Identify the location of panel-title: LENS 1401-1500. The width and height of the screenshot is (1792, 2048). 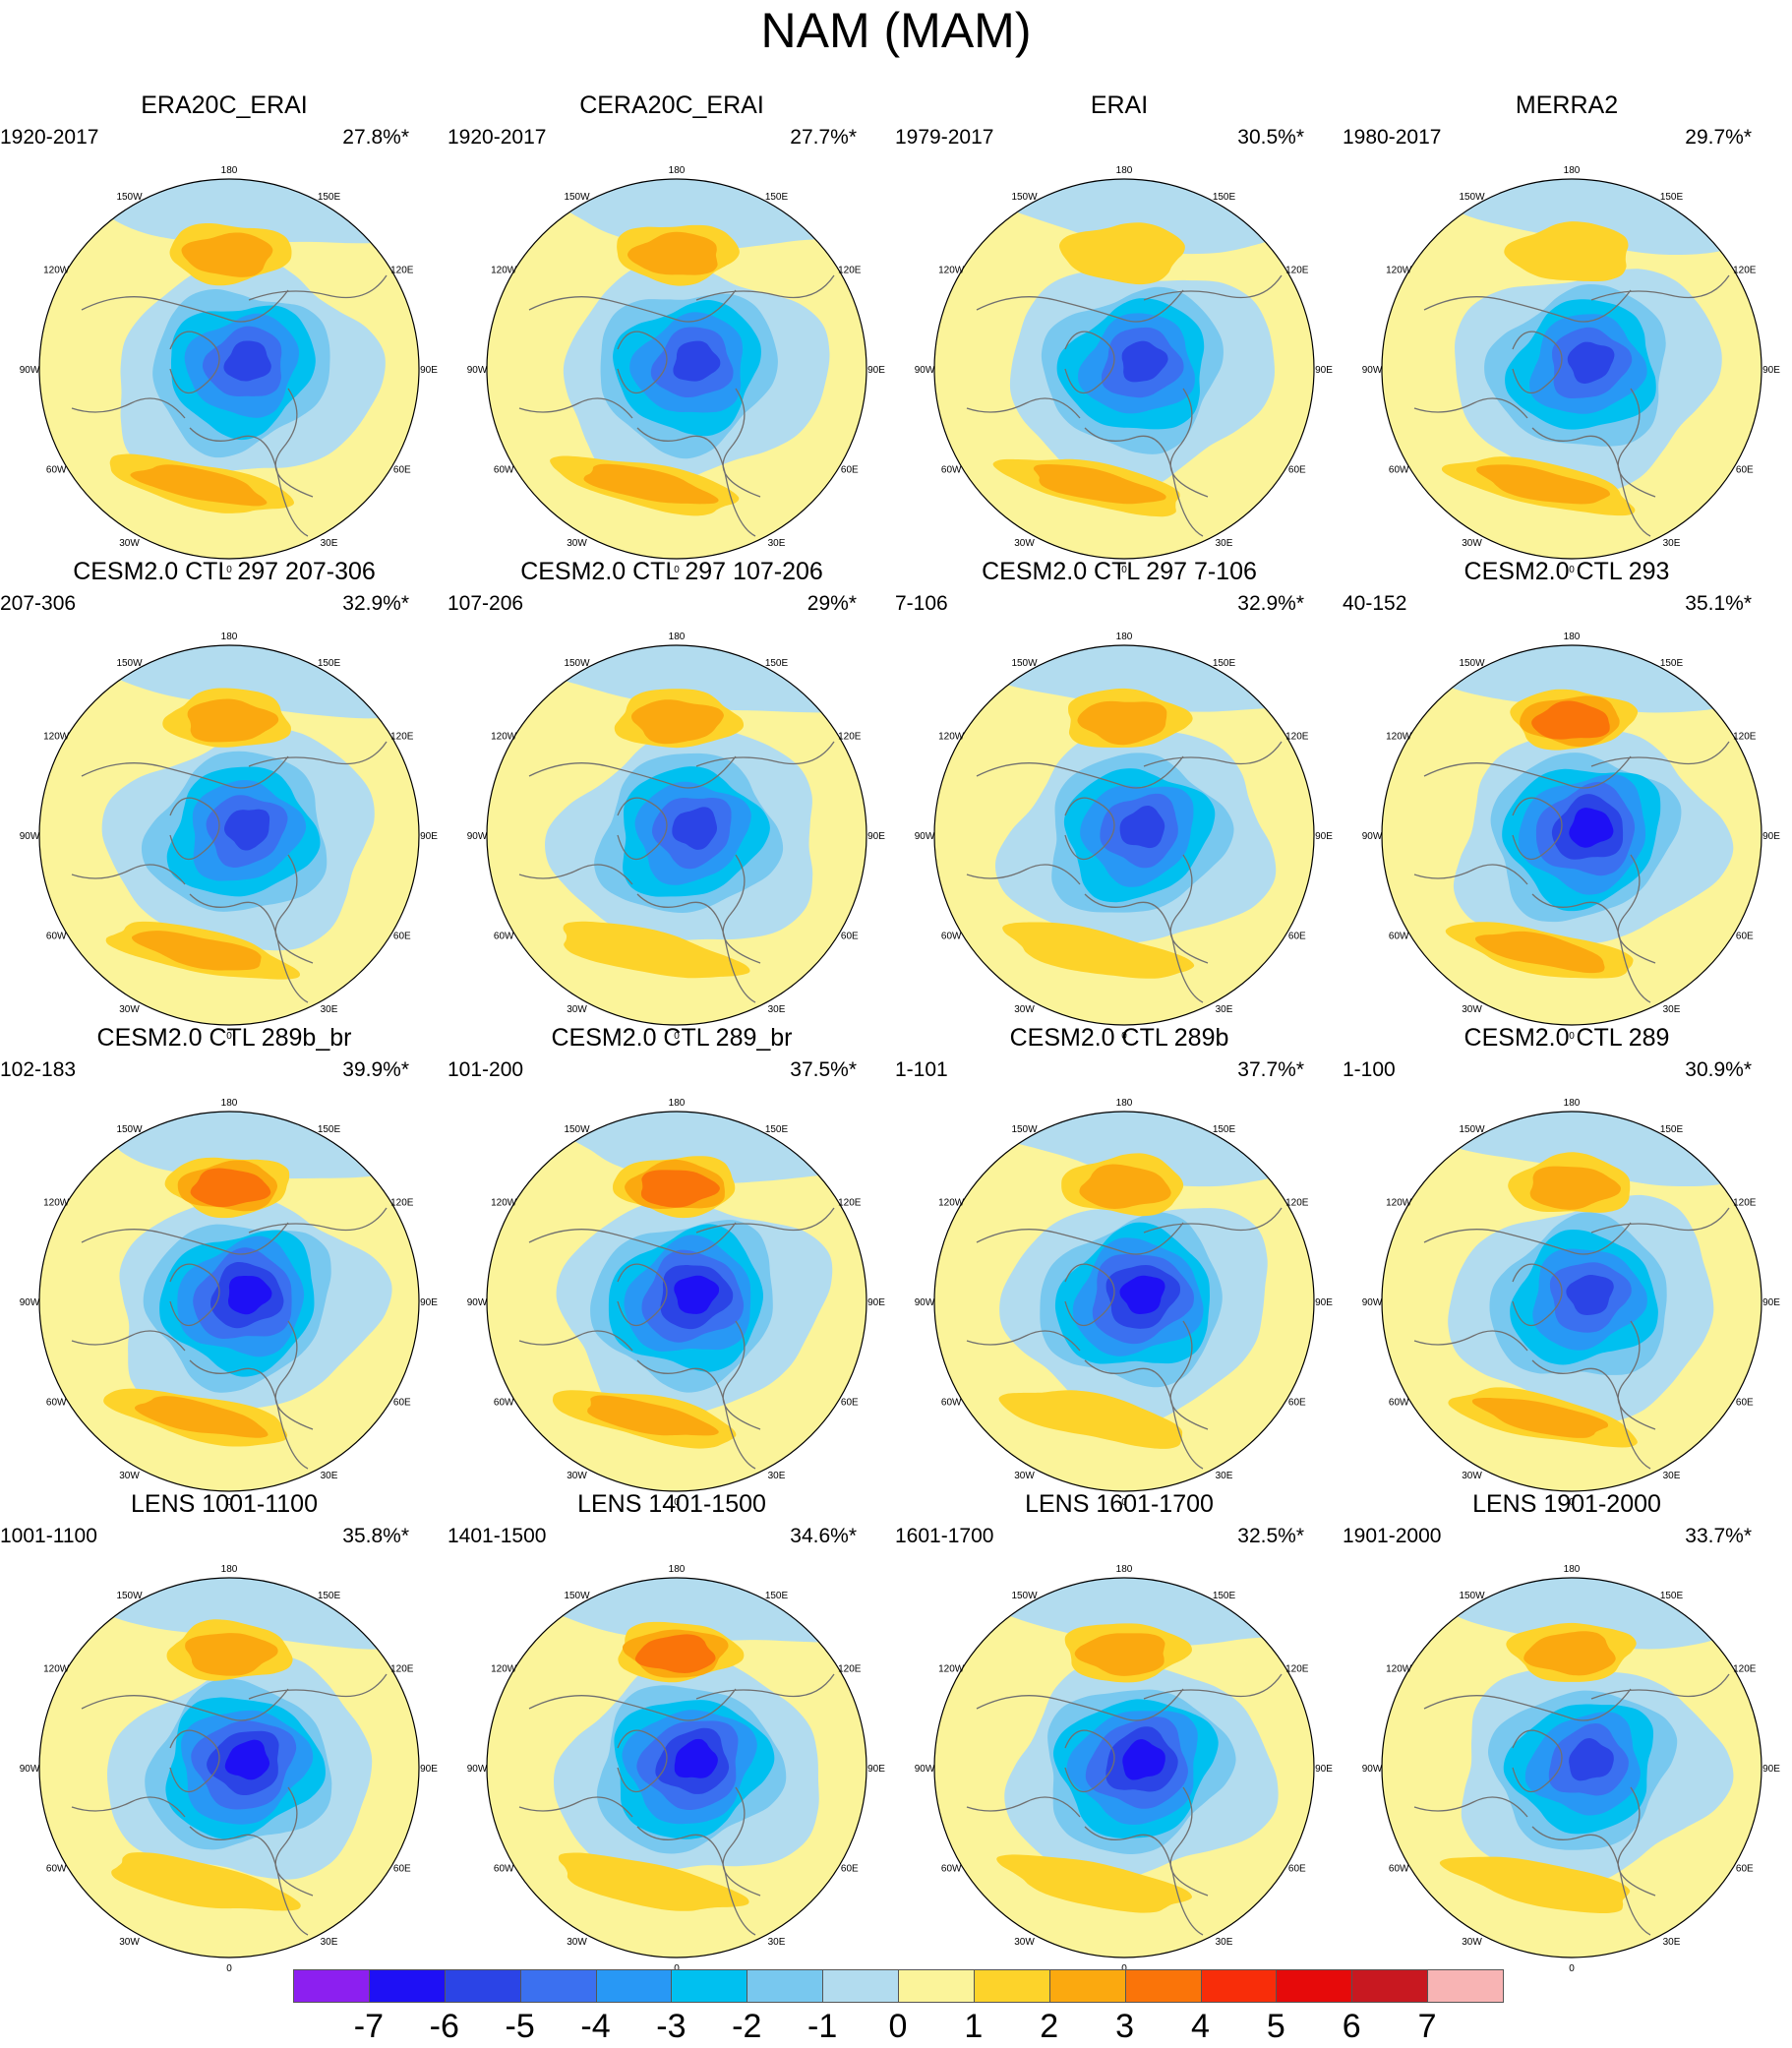
(671, 1504).